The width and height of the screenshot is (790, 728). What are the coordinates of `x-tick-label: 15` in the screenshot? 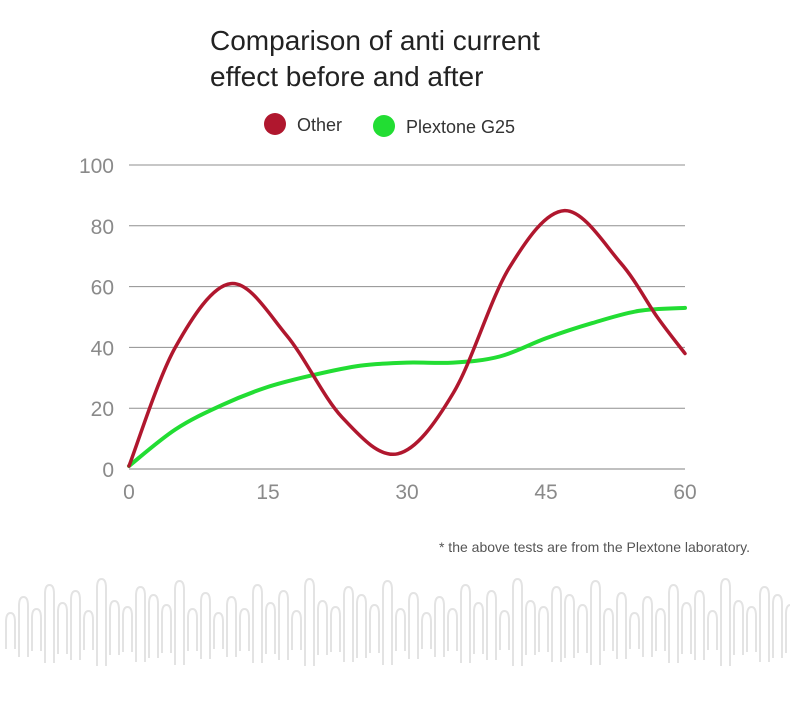 It's located at (267, 492).